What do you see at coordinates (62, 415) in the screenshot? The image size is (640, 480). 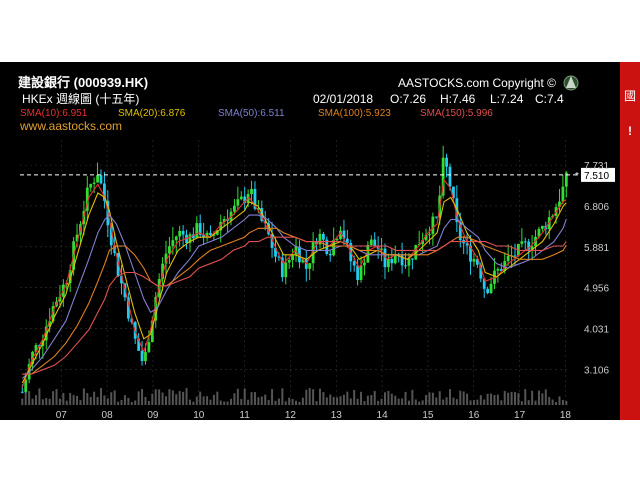 I see `x-tick-label: 07` at bounding box center [62, 415].